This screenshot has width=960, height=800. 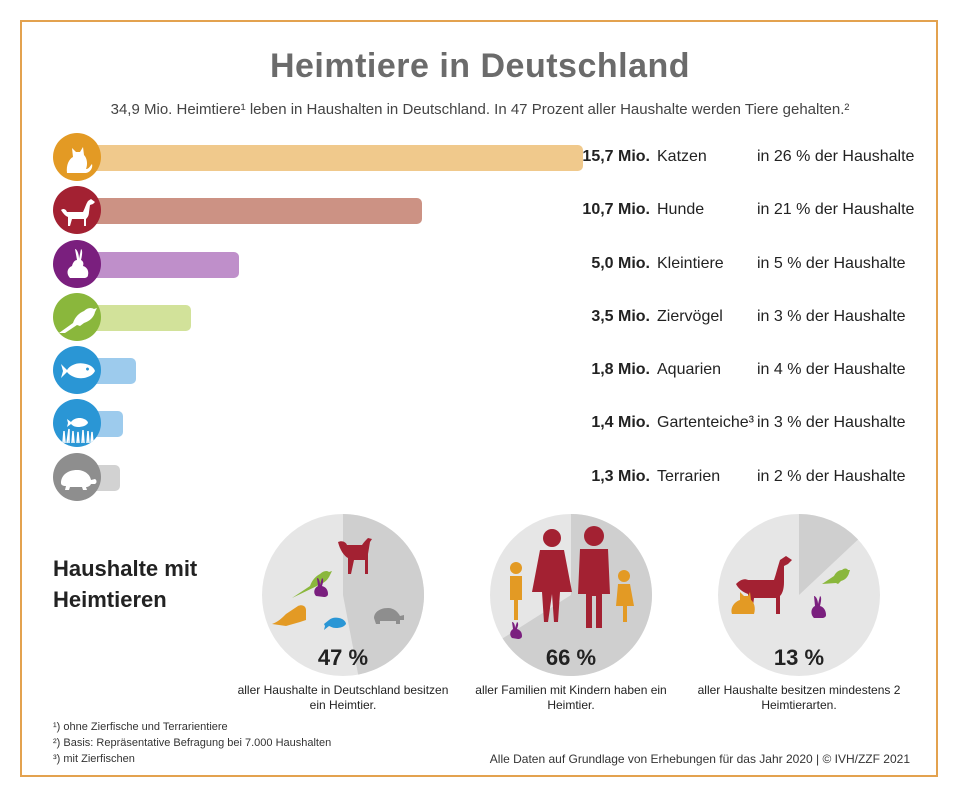 What do you see at coordinates (705, 422) in the screenshot?
I see `bar-category-label: Gartenteiche³` at bounding box center [705, 422].